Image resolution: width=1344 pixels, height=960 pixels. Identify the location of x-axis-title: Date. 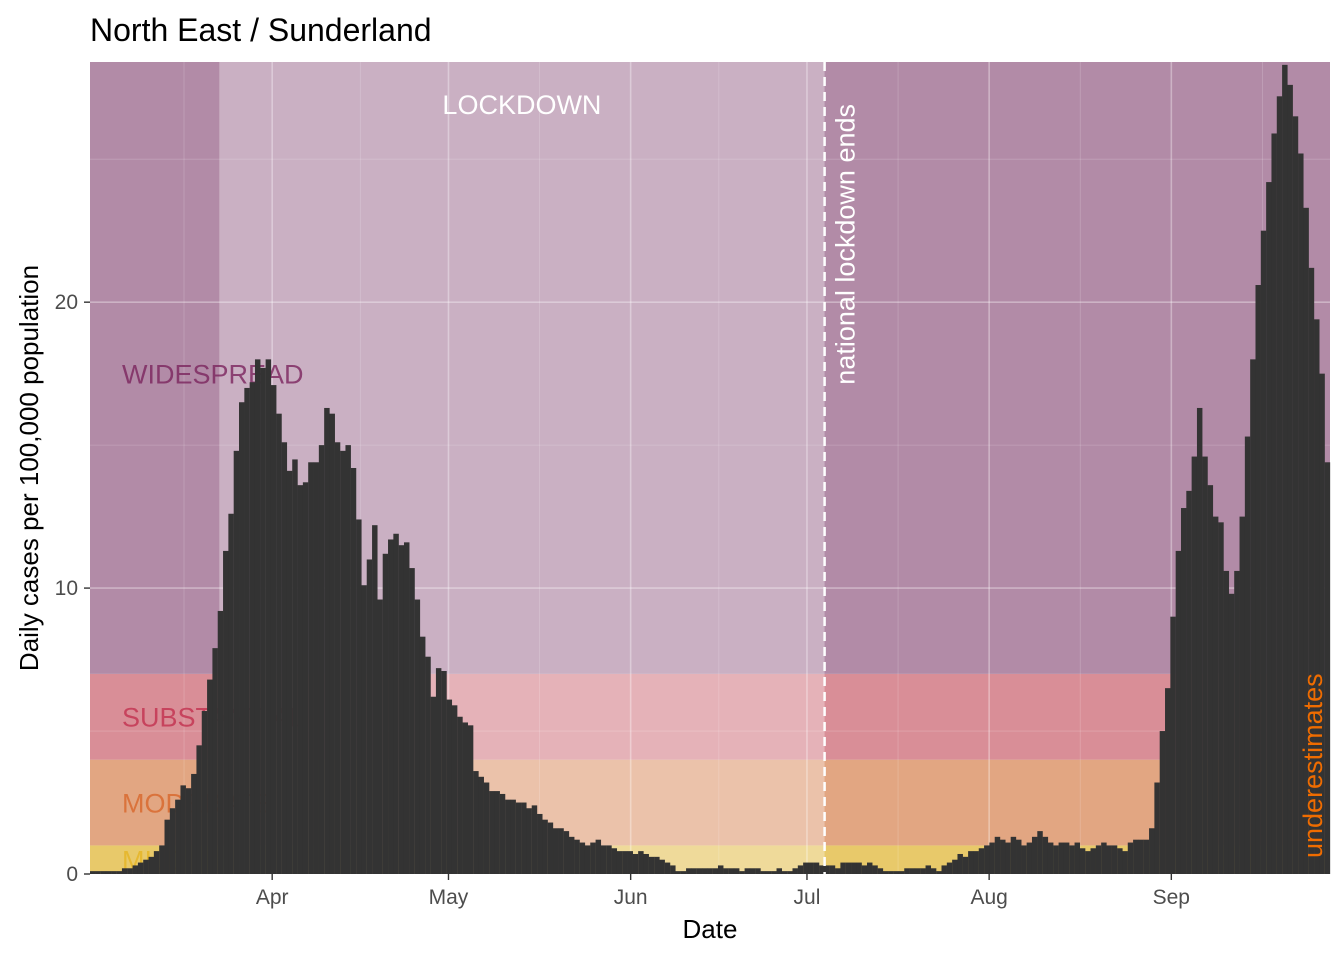
(710, 929).